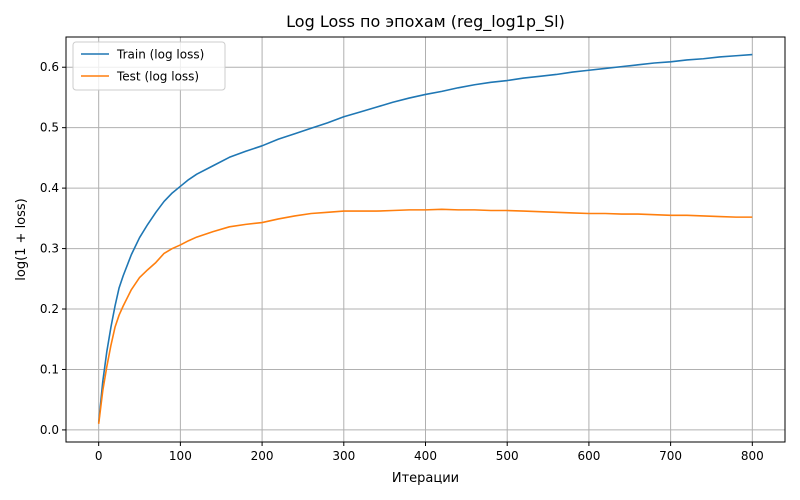 This screenshot has width=800, height=500. I want to click on x-axis-label: Итерации, so click(425, 478).